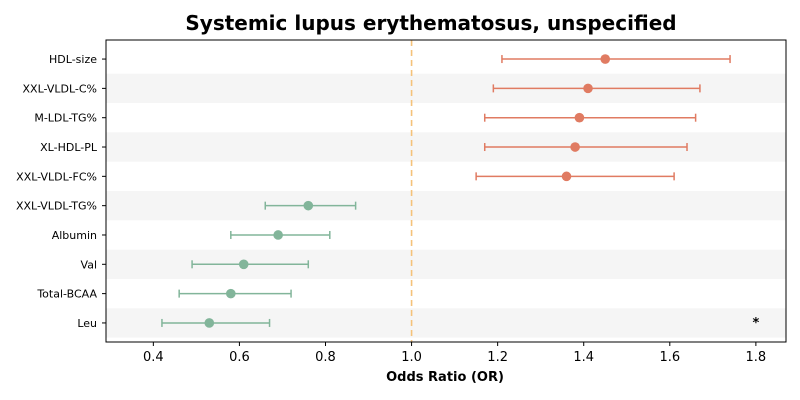 This screenshot has height=400, width=800. What do you see at coordinates (60, 88) in the screenshot?
I see `y-tick-label: XXL-VLDL-C%` at bounding box center [60, 88].